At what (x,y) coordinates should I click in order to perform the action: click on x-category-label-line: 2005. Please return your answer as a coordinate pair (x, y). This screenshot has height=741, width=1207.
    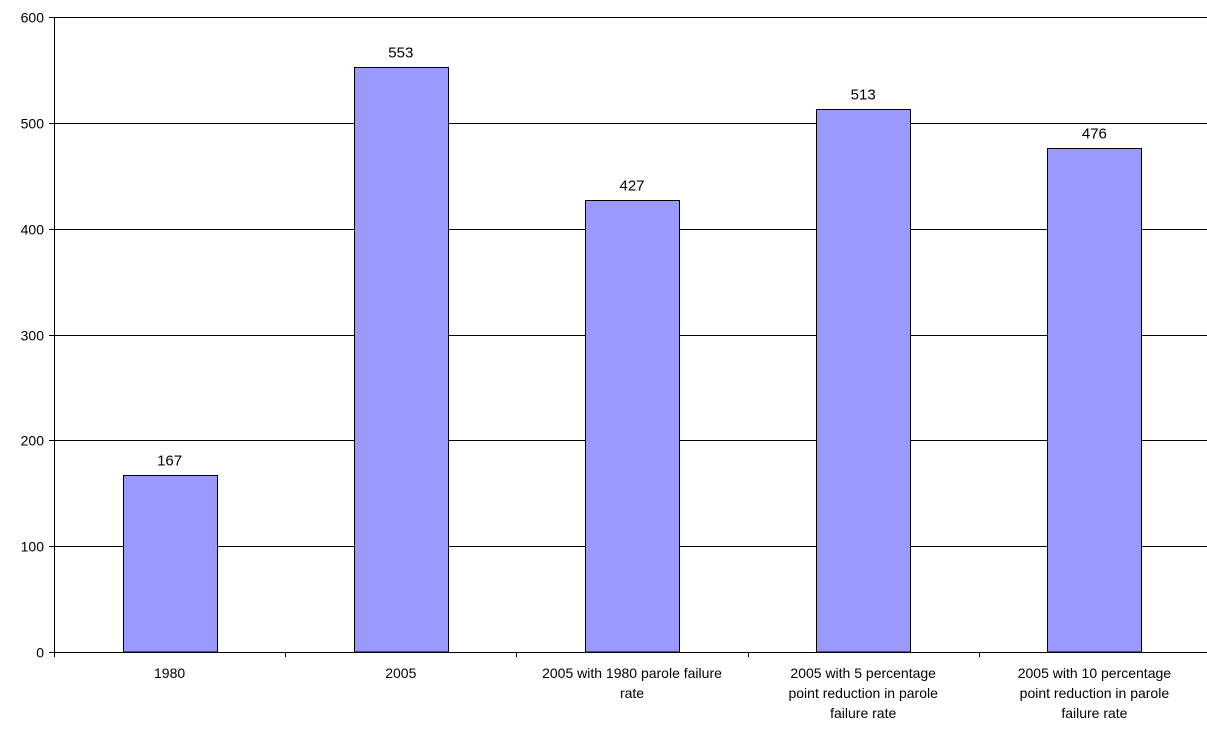
    Looking at the image, I should click on (400, 673).